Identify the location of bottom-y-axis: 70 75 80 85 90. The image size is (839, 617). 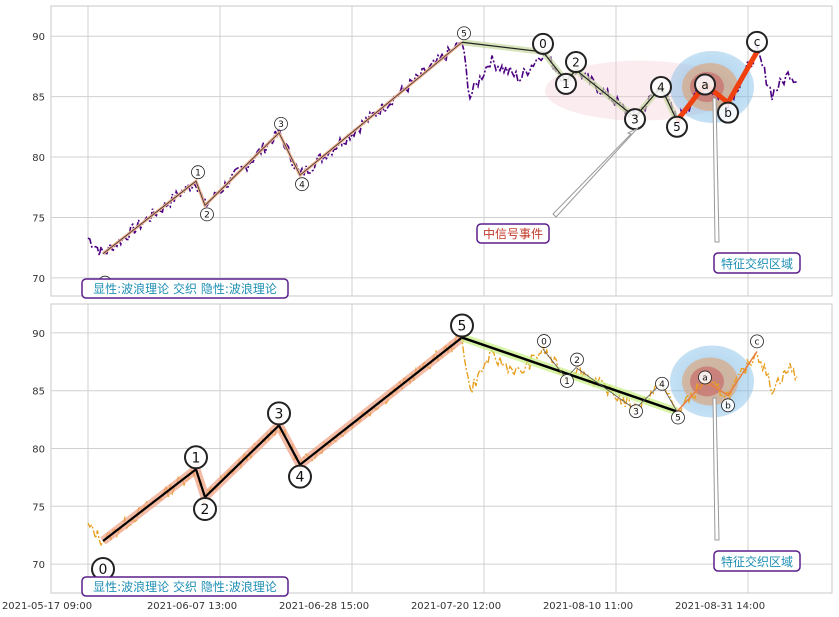
(38, 450).